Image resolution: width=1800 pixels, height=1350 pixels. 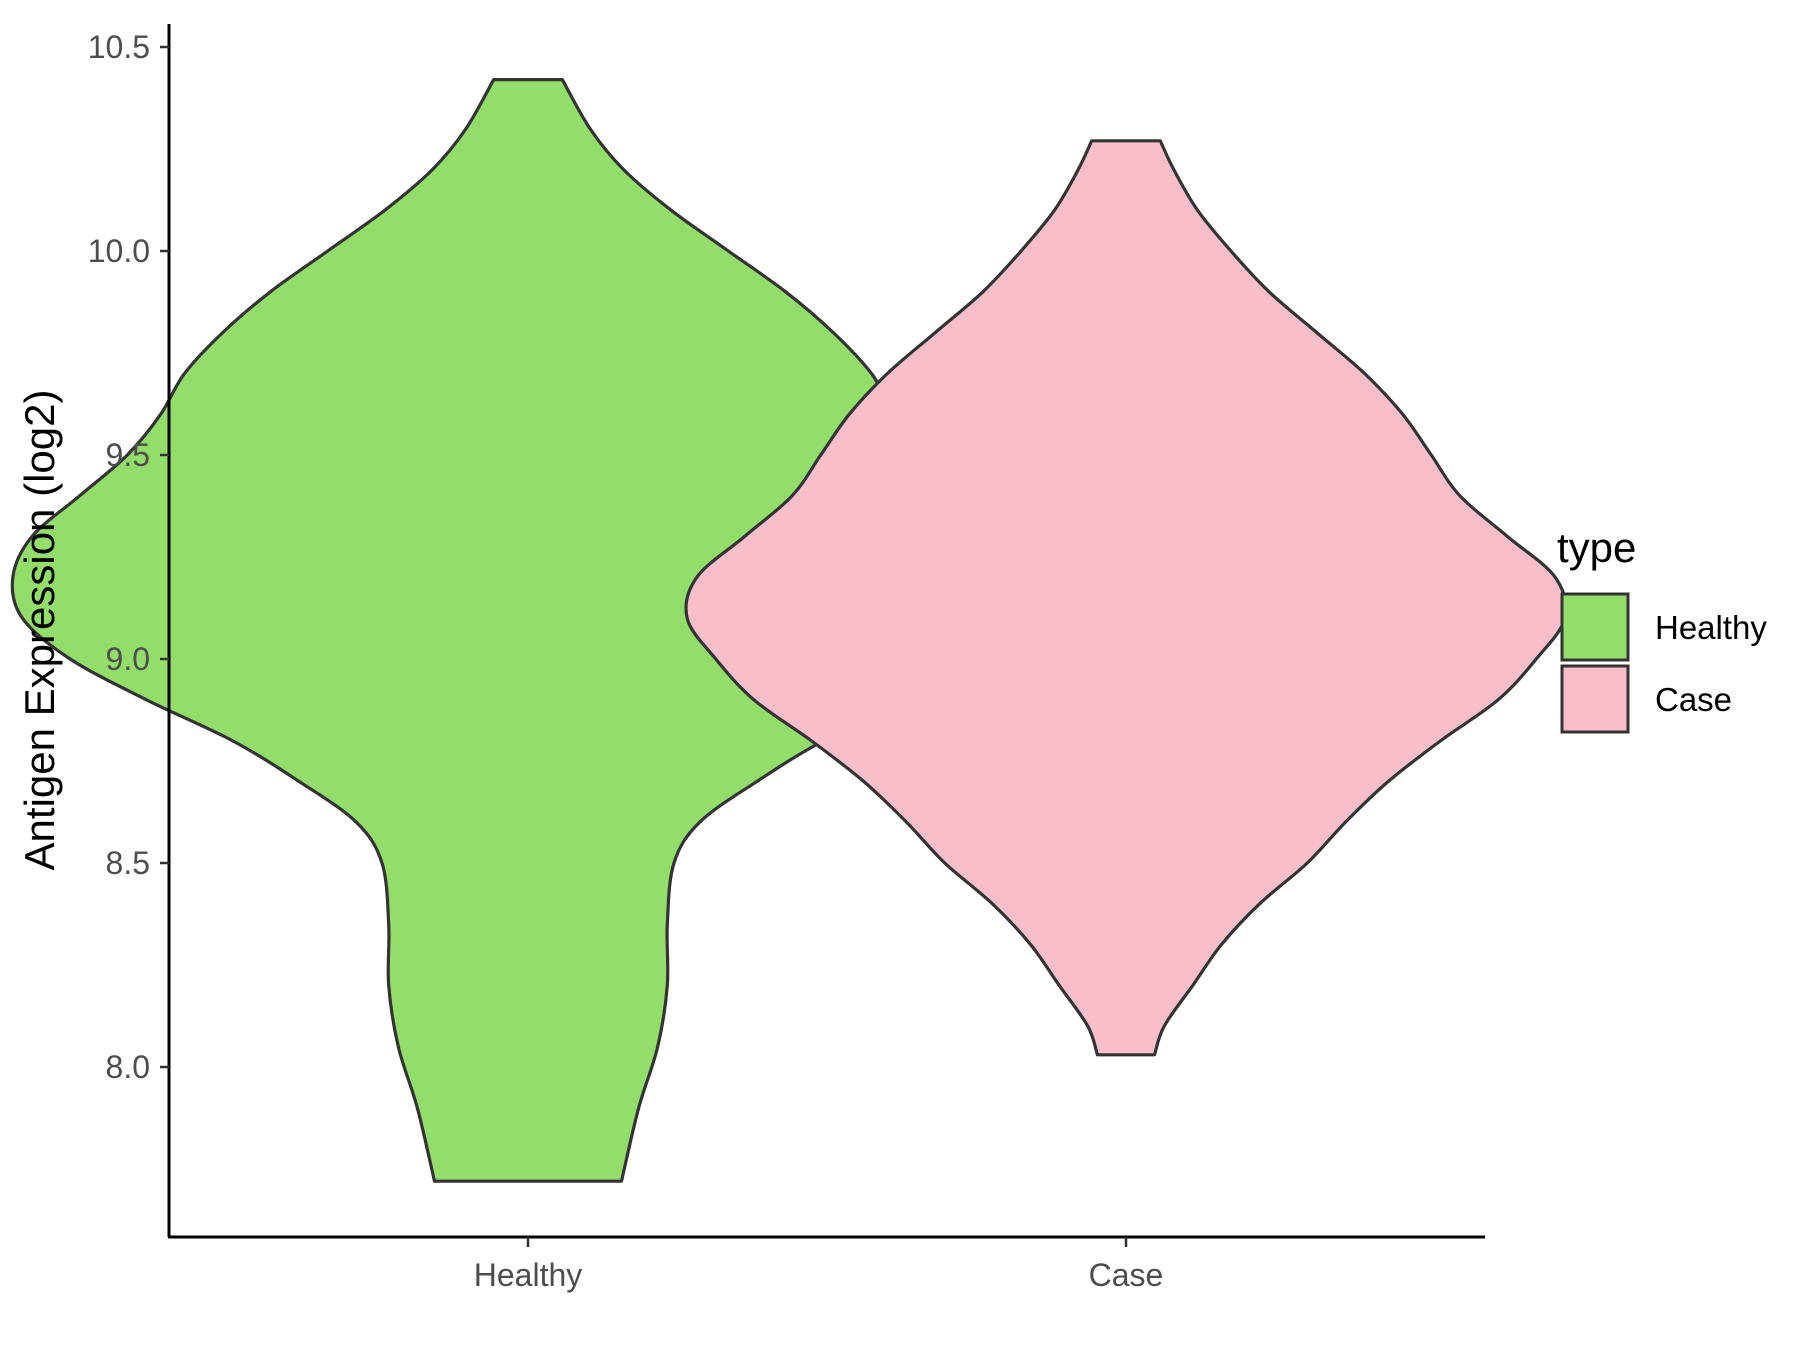 What do you see at coordinates (128, 863) in the screenshot?
I see `y-tick-label: 8.5` at bounding box center [128, 863].